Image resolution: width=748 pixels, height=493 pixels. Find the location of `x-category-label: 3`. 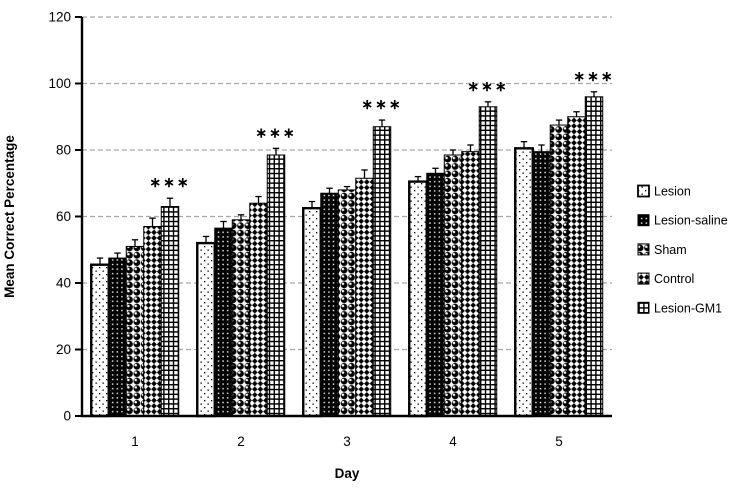

x-category-label: 3 is located at coordinates (347, 441).